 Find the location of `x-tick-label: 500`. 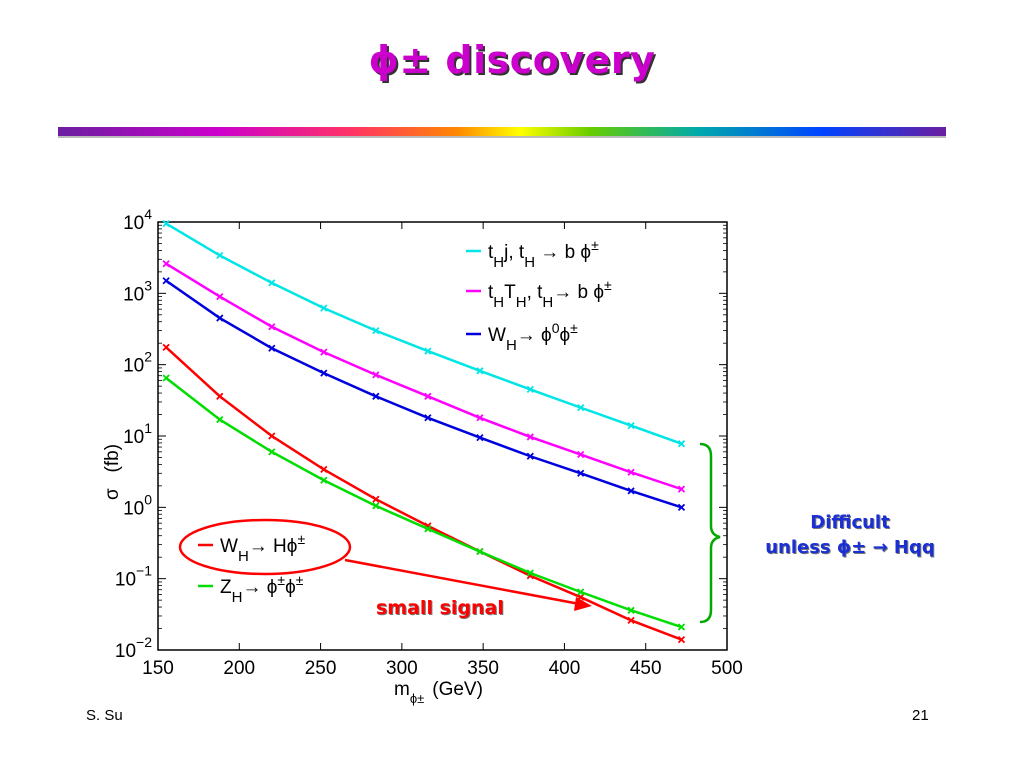

x-tick-label: 500 is located at coordinates (727, 668).